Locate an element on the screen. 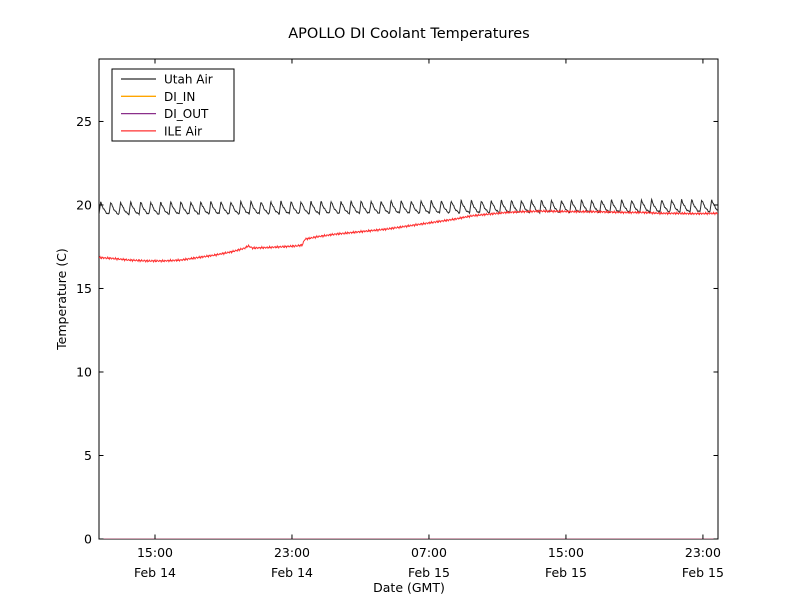  legend-entry-label: Utah Air is located at coordinates (188, 80).